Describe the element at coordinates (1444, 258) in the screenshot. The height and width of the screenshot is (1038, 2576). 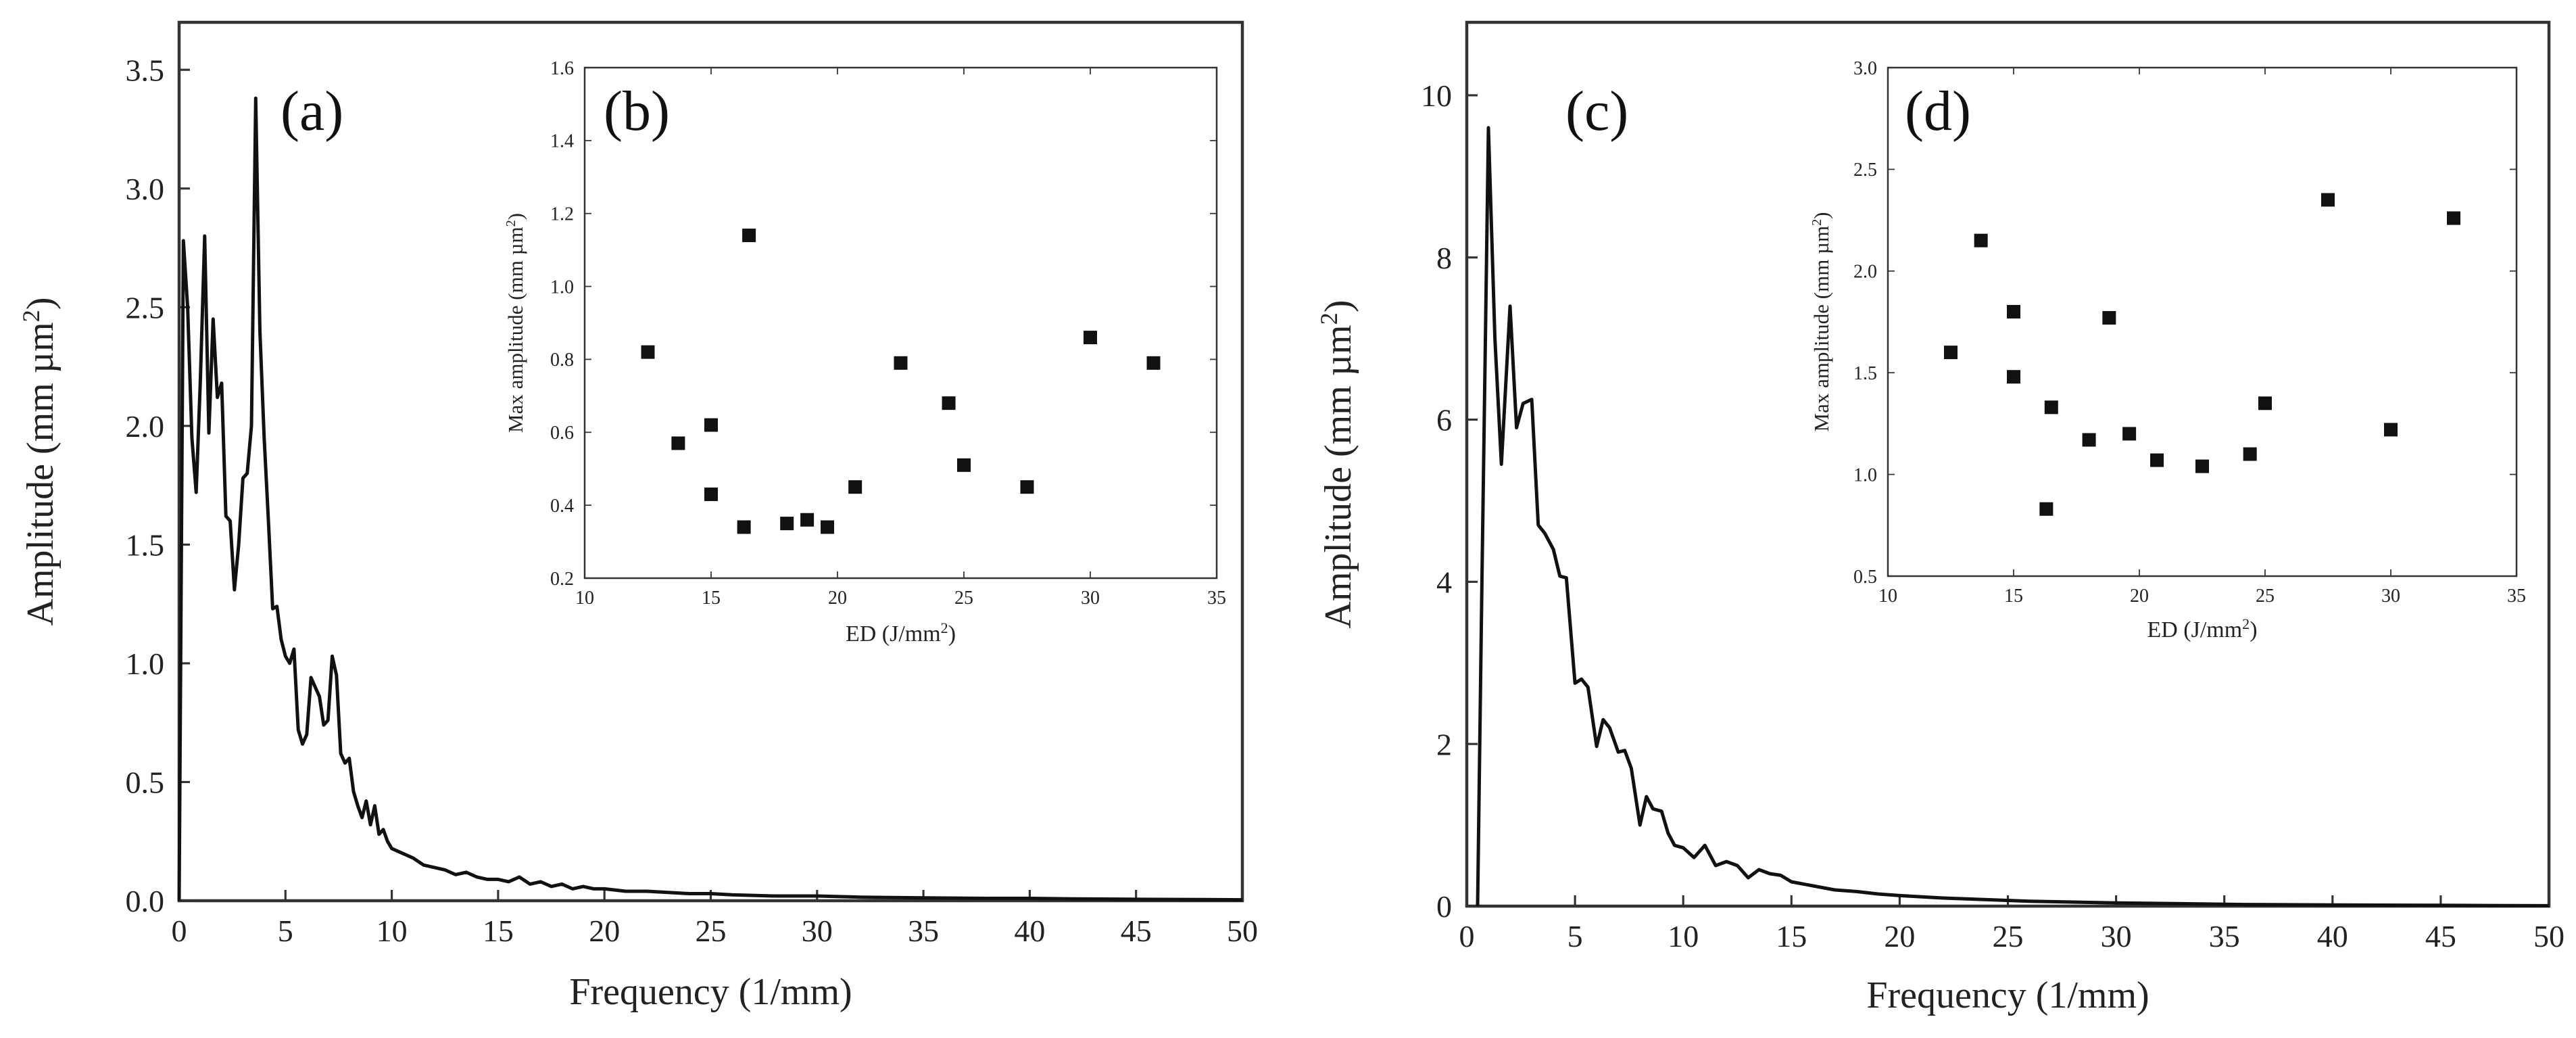
I see `y-tick-label: 8` at that location.